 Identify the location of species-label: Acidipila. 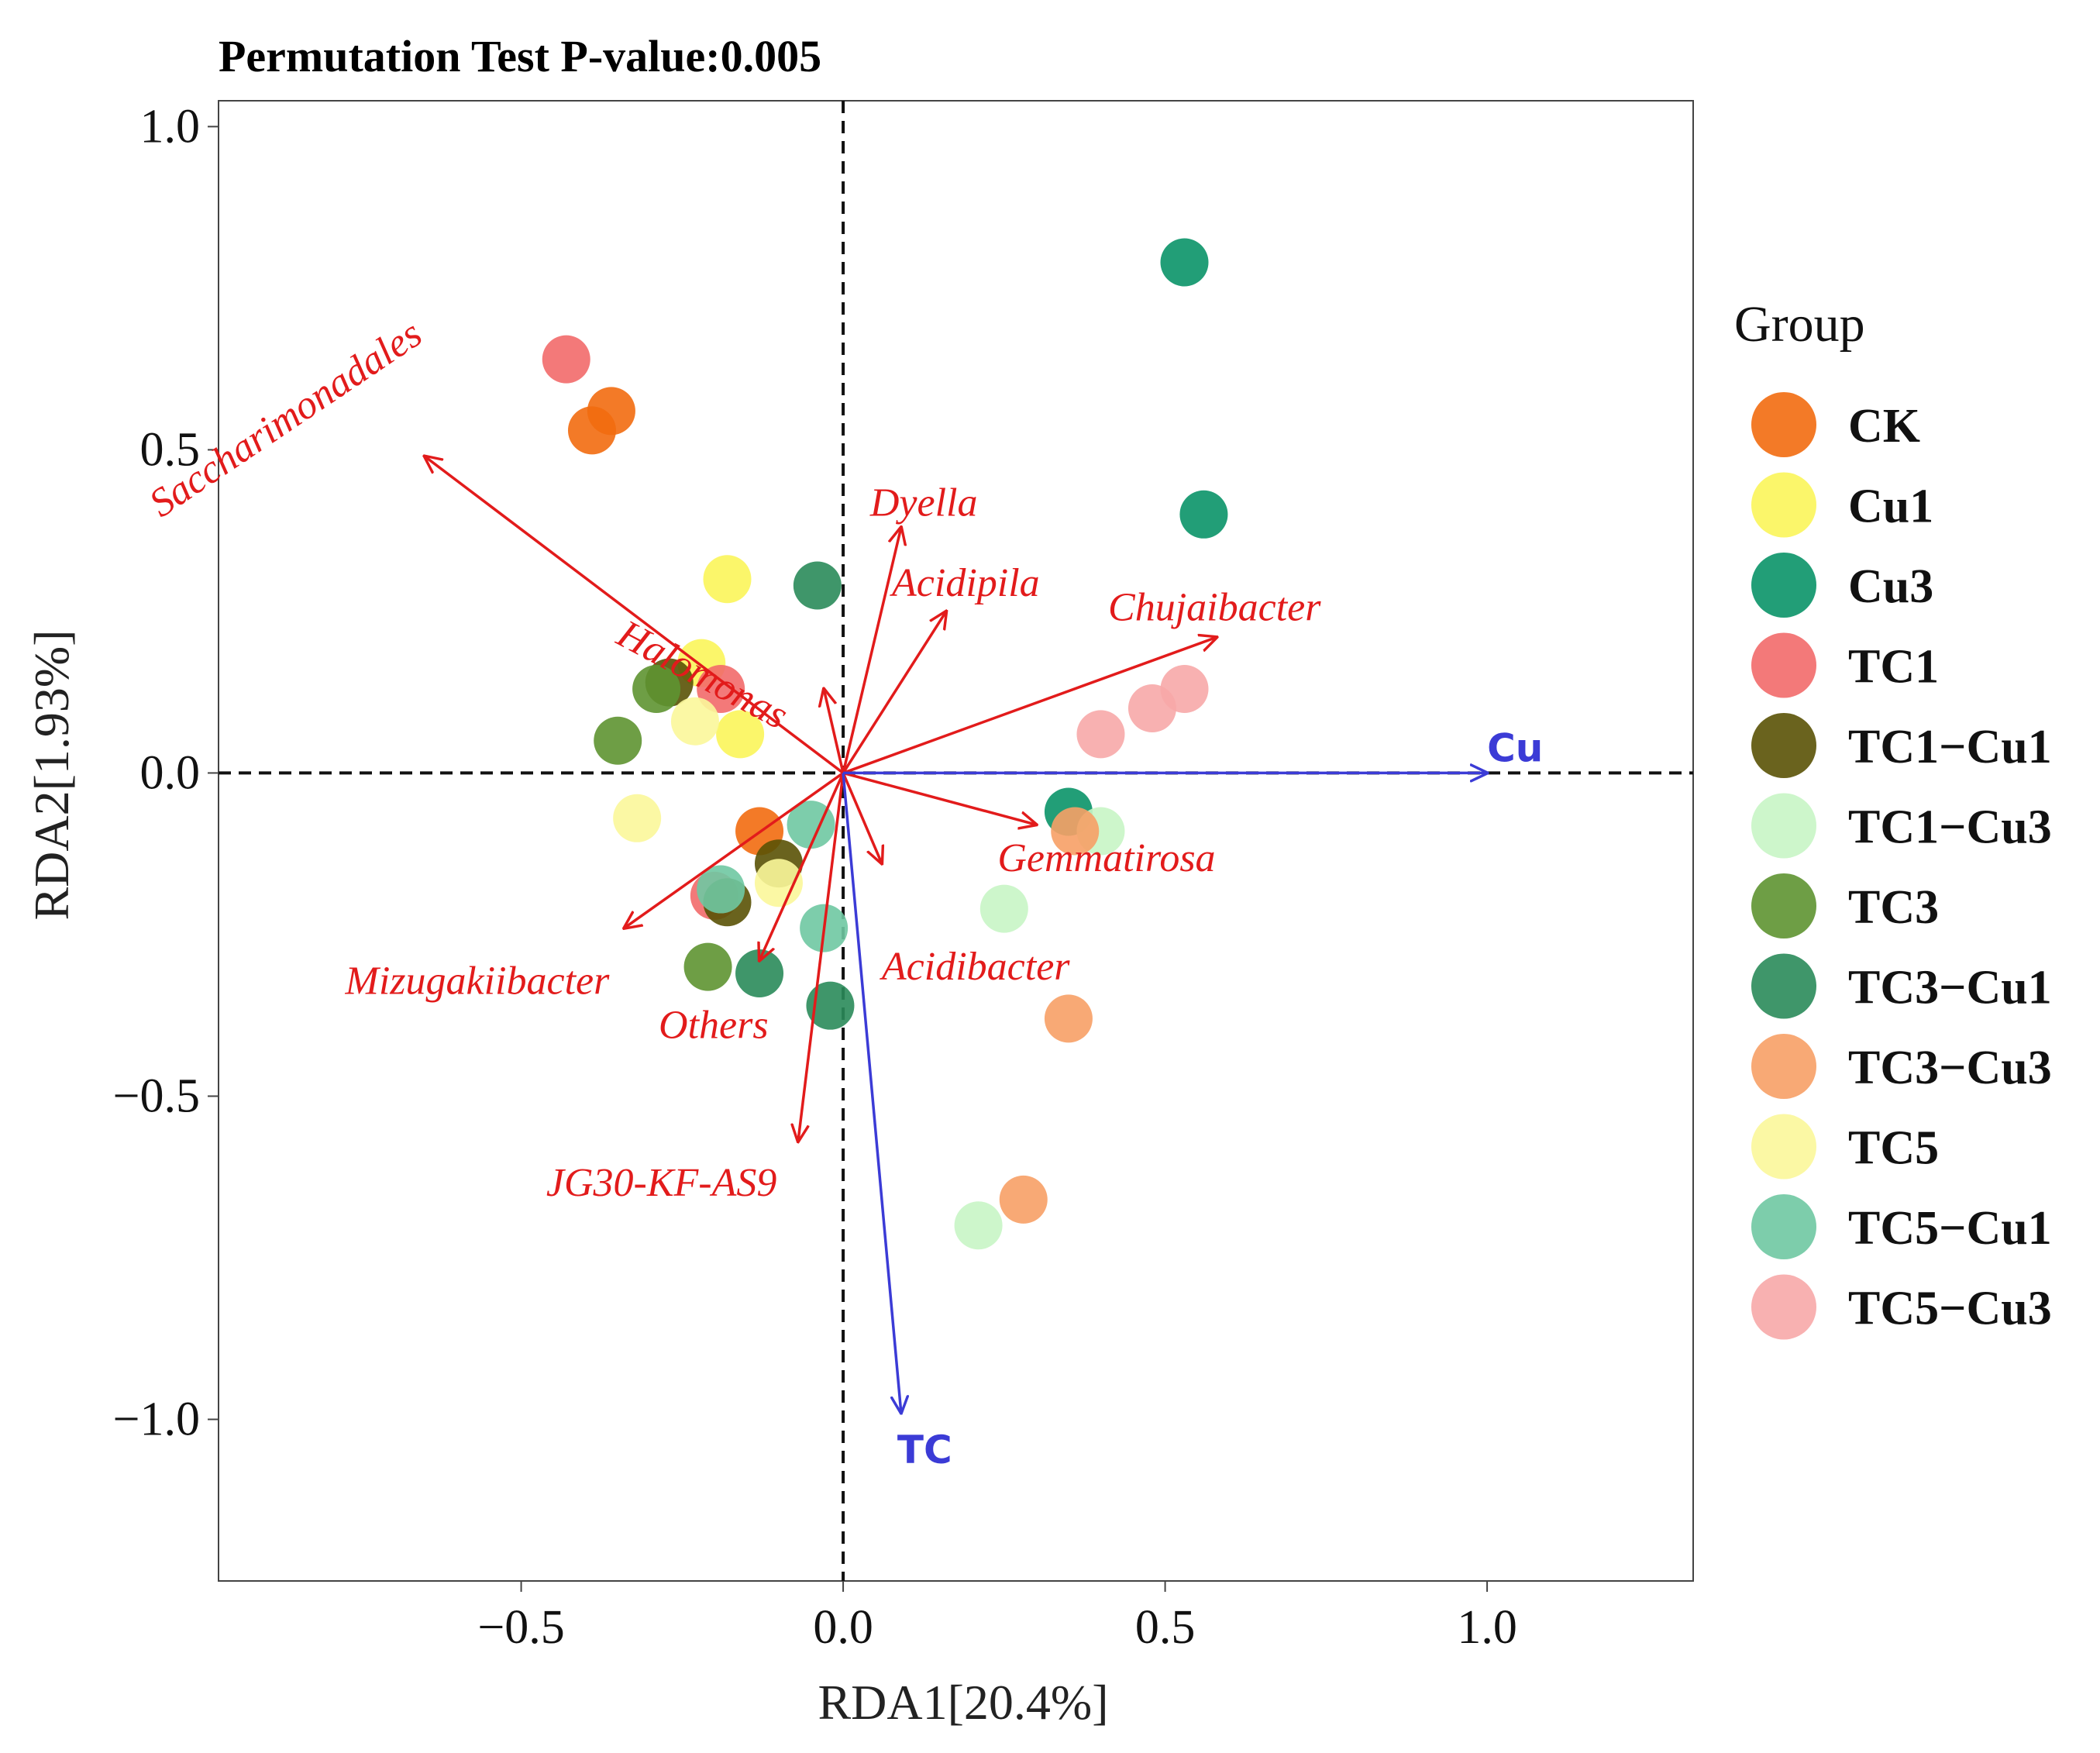
(965, 583).